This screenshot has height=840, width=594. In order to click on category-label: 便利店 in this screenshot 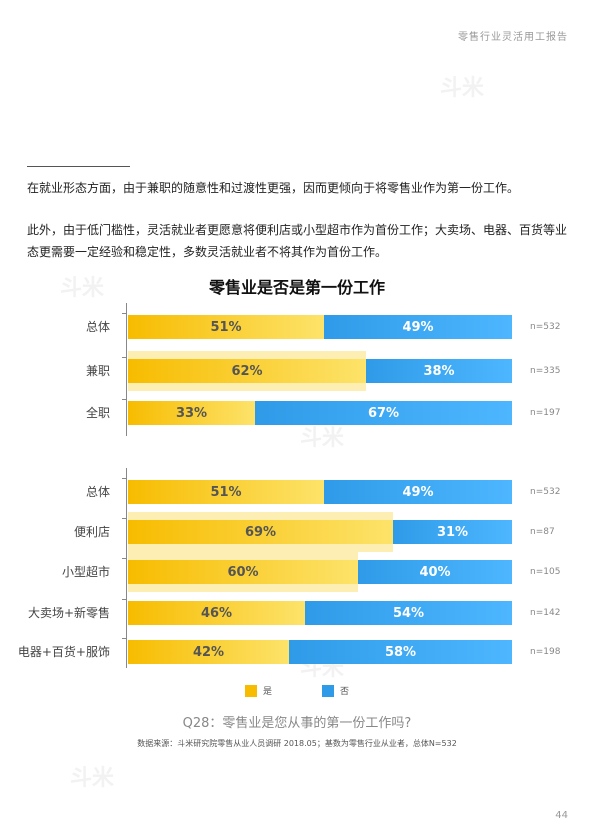, I will do `click(91, 532)`.